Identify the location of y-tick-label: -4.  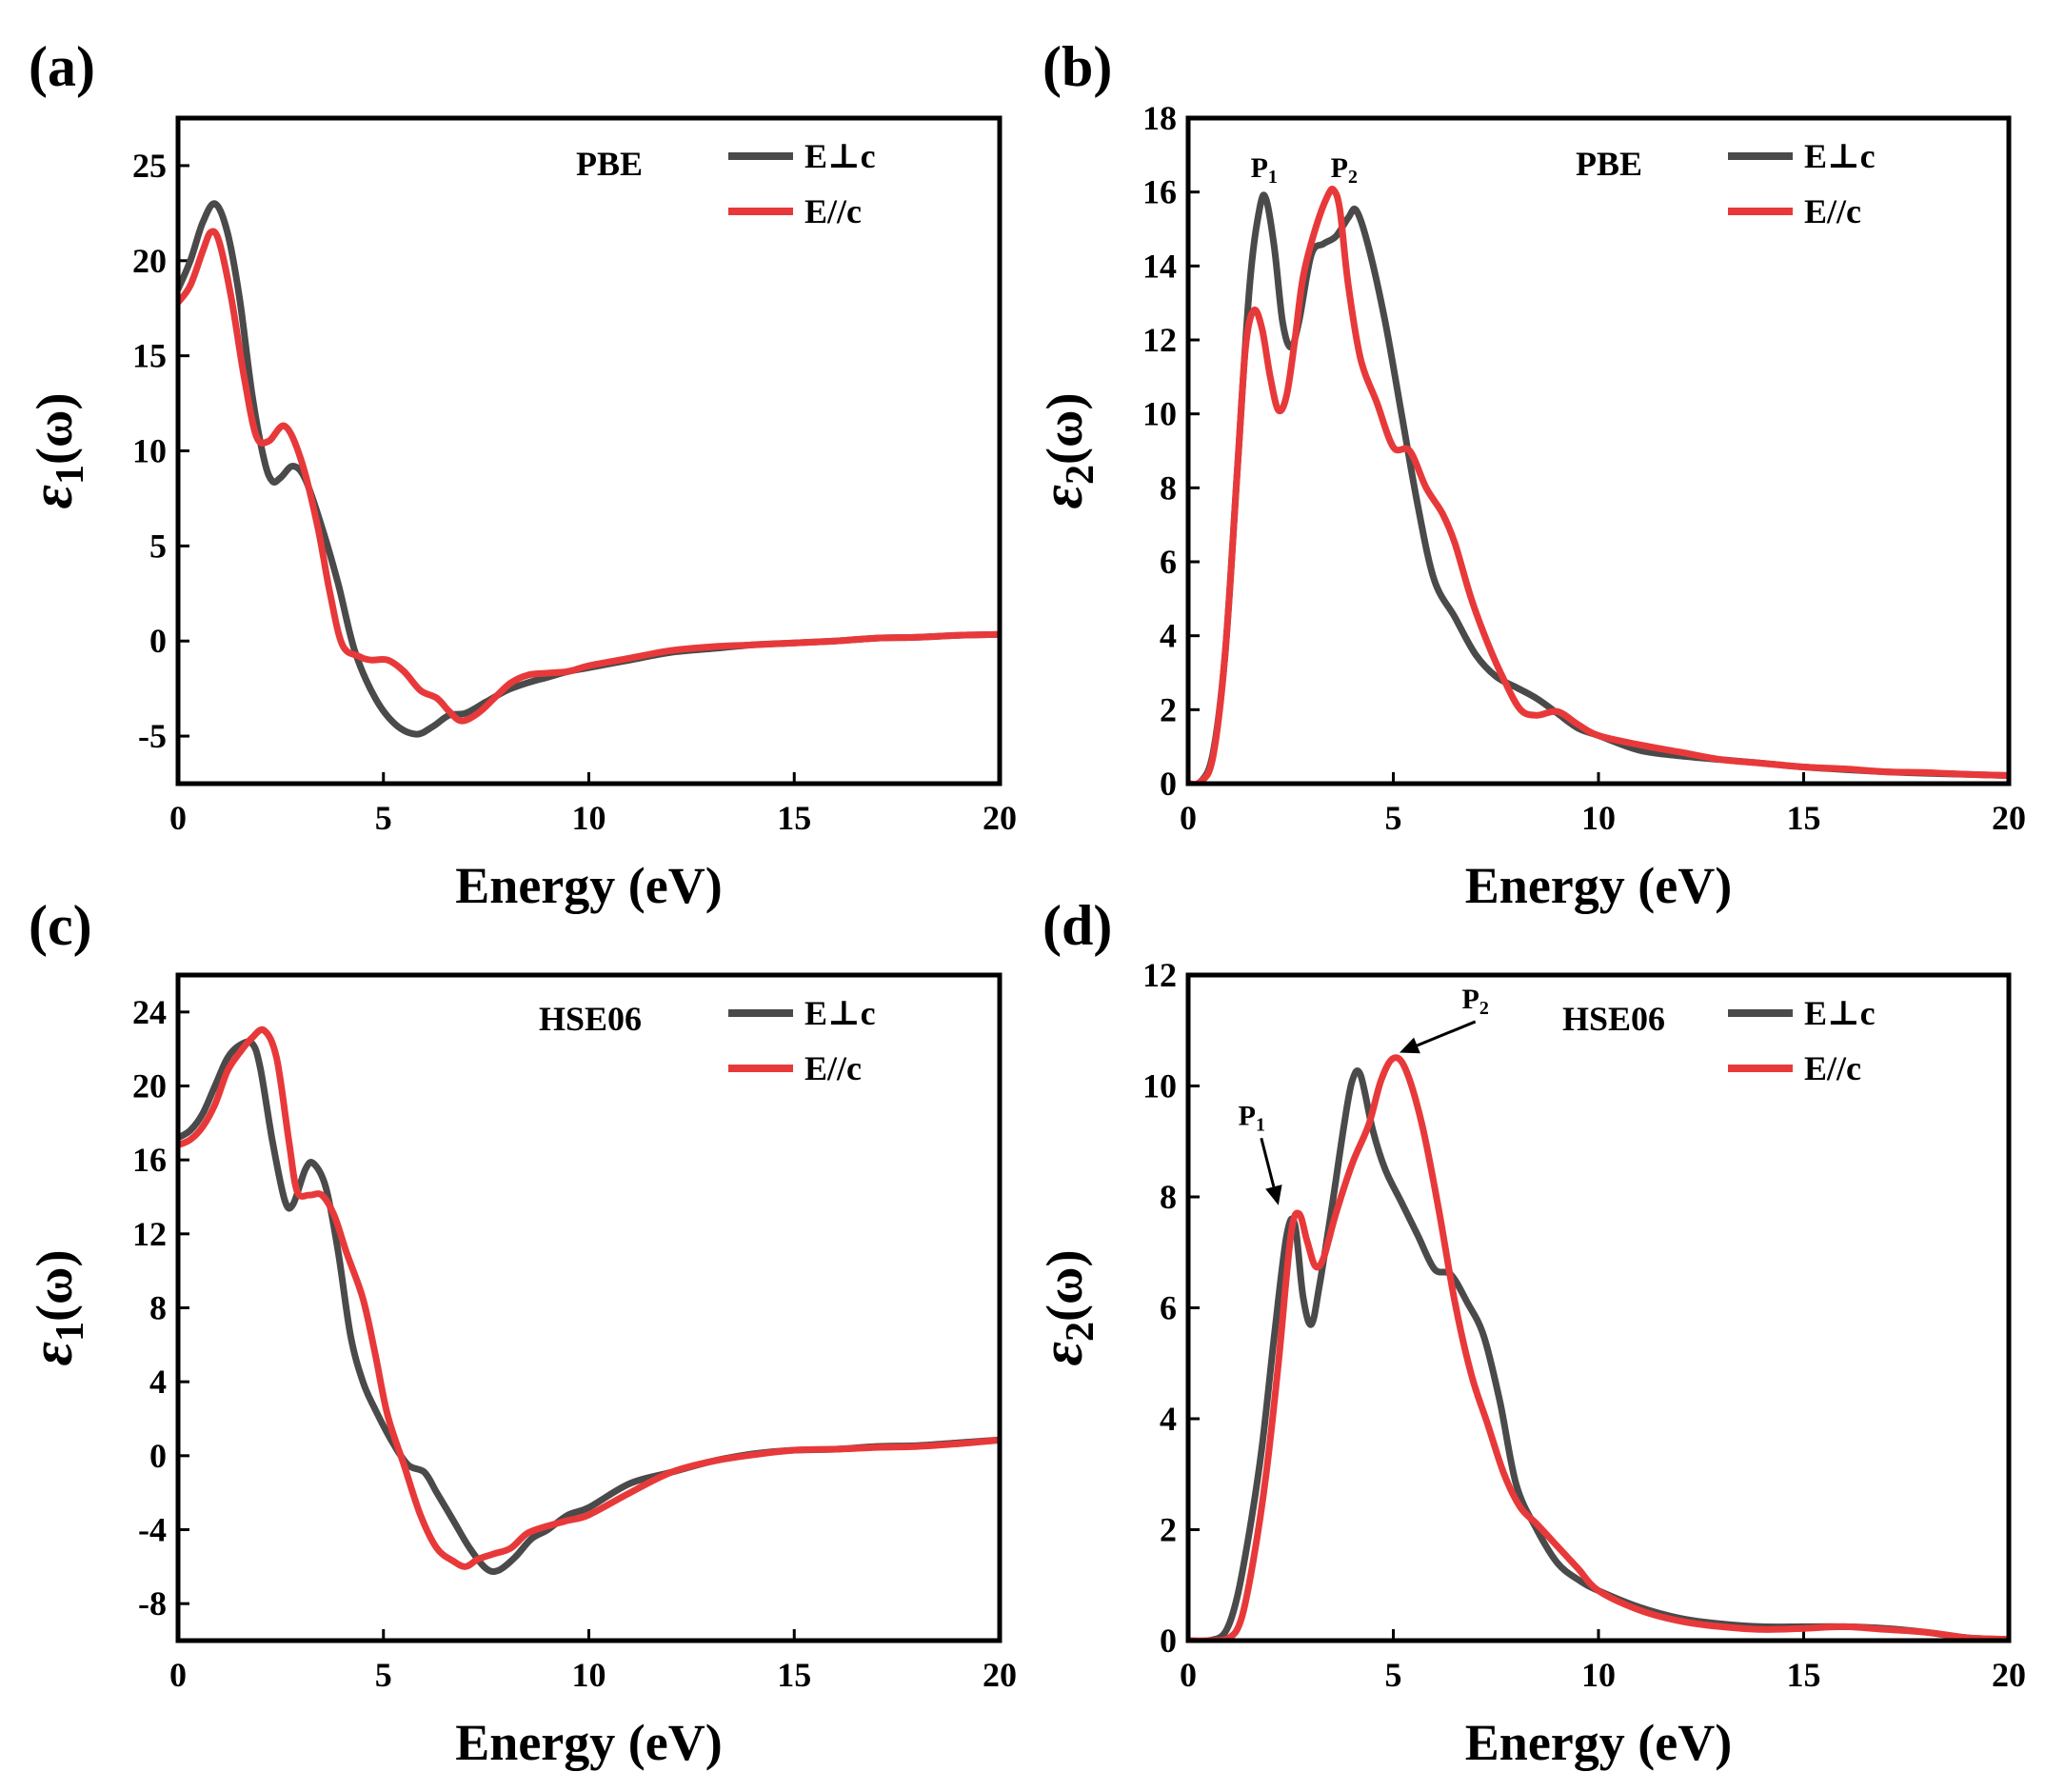
(152, 1530).